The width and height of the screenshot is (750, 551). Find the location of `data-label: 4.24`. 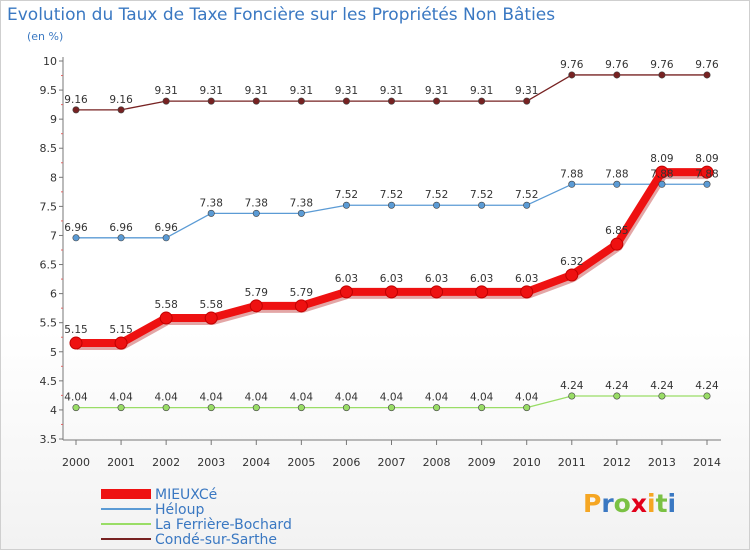

data-label: 4.24 is located at coordinates (617, 386).